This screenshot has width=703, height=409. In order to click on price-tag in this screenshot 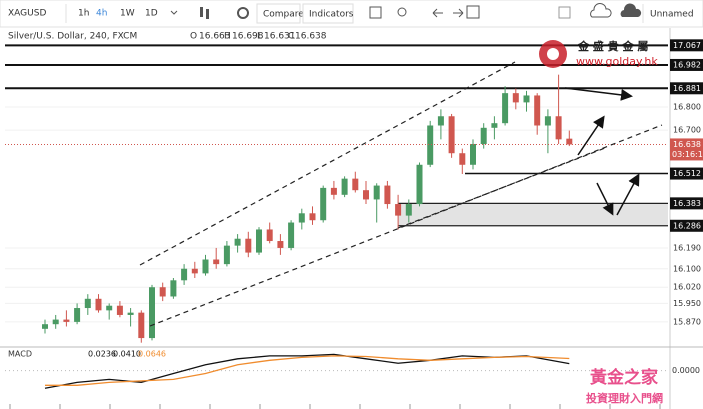, I will do `click(686, 149)`.